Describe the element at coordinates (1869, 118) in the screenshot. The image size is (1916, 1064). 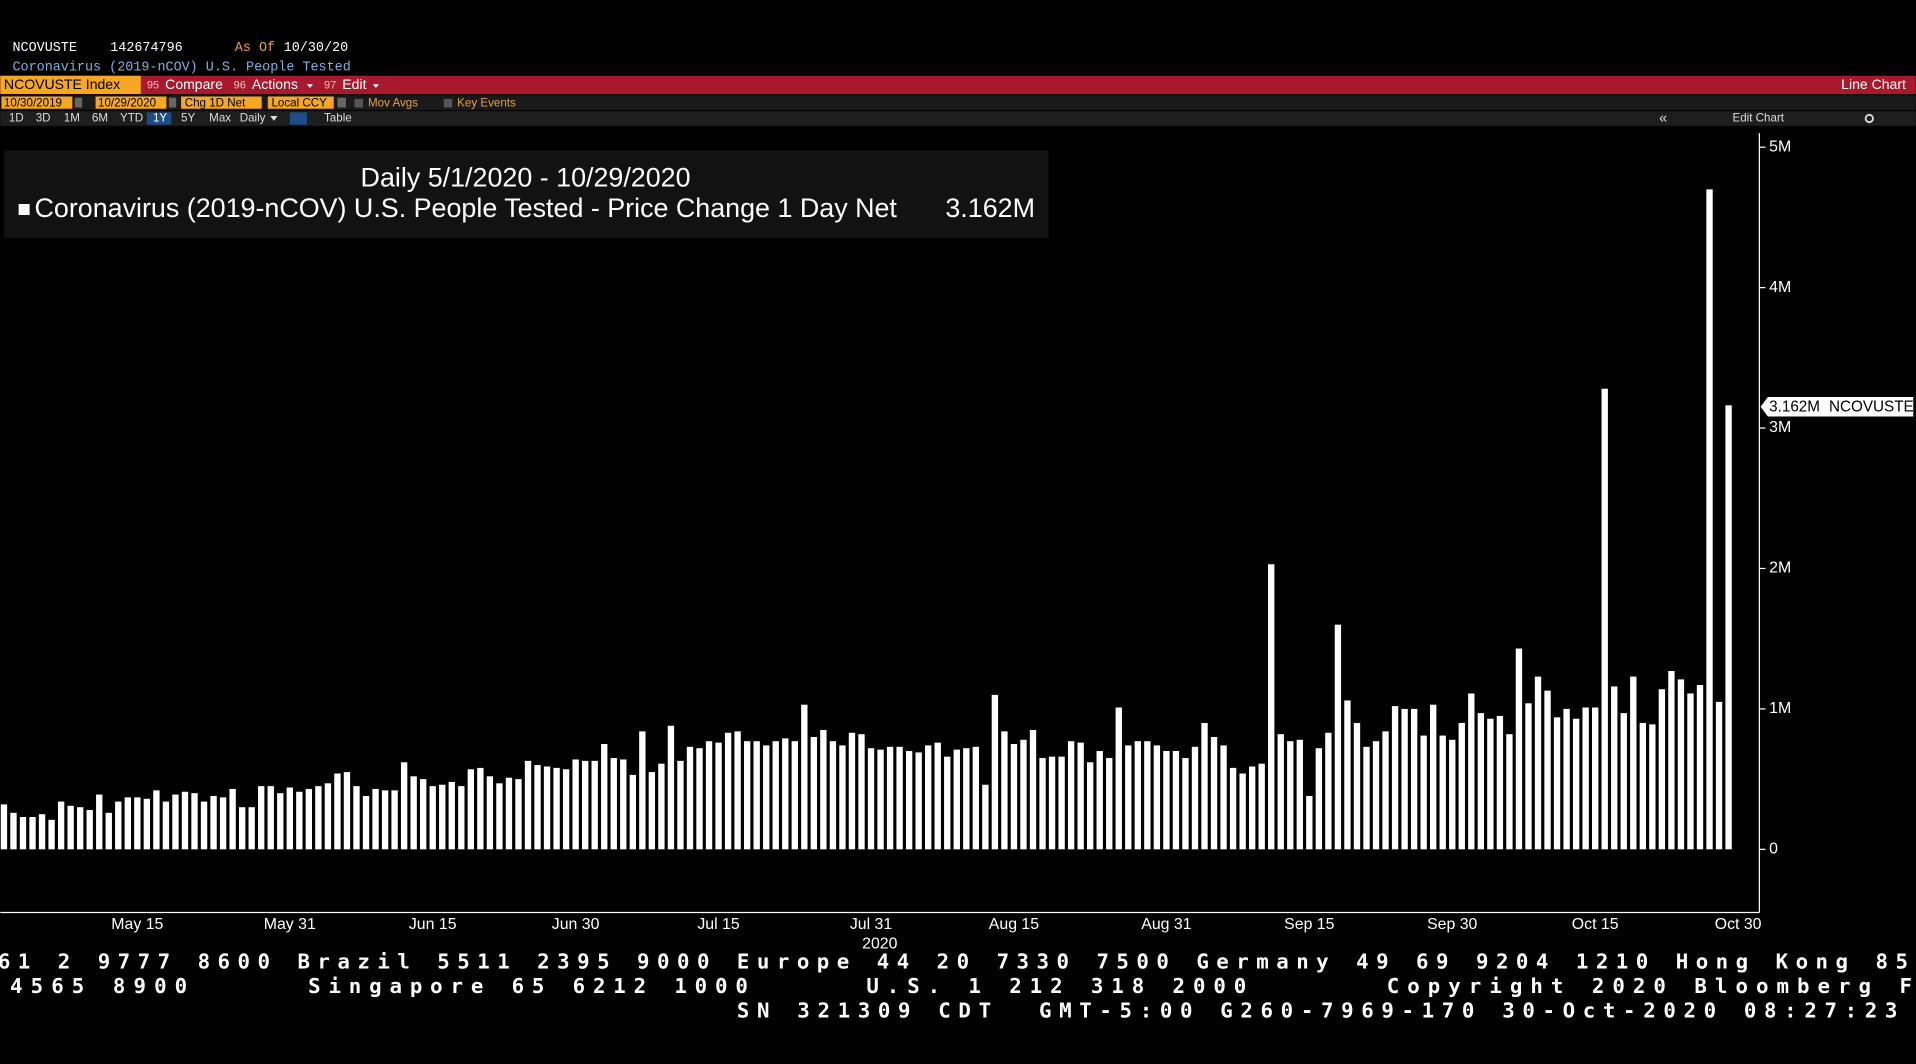
I see `settings-icon` at that location.